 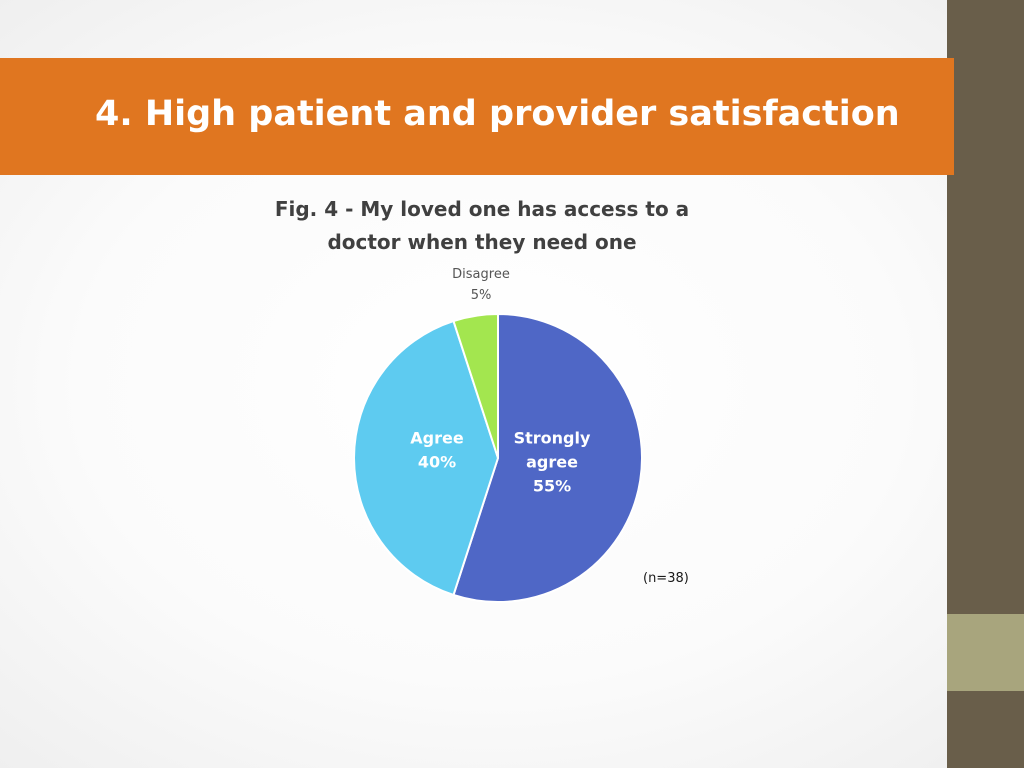 What do you see at coordinates (475, 385) in the screenshot?
I see `pie-slice-disagree` at bounding box center [475, 385].